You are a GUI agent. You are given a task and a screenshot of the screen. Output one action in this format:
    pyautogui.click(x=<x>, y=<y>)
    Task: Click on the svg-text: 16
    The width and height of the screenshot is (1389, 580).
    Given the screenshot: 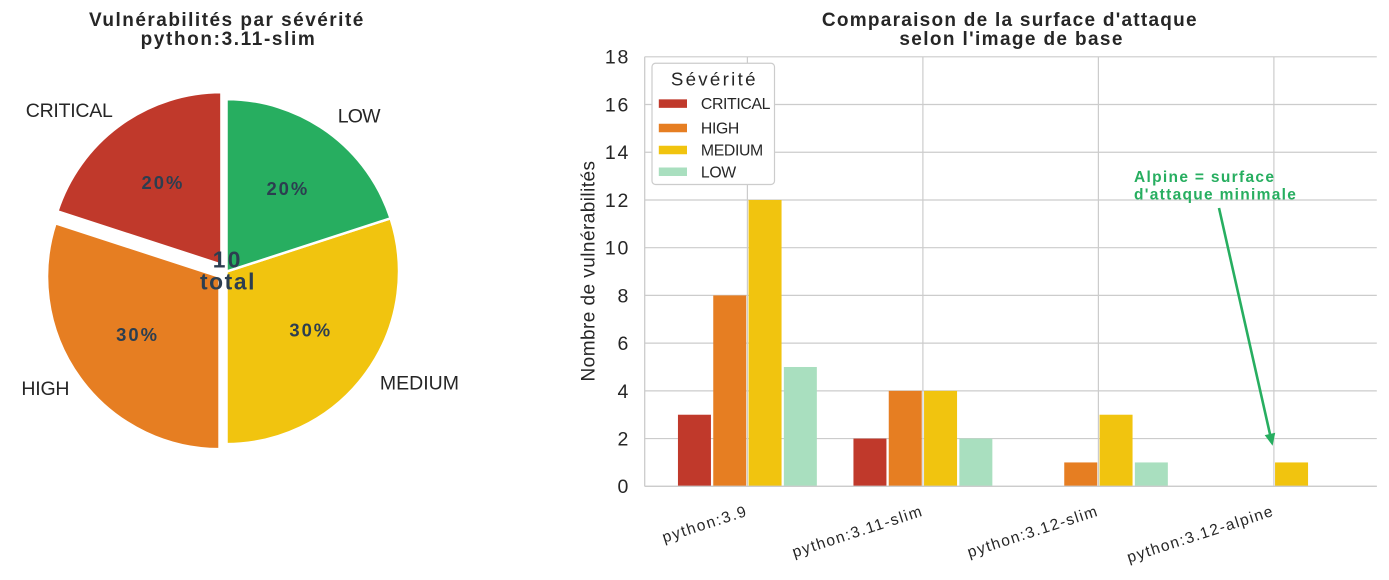 What is the action you would take?
    pyautogui.click(x=617, y=105)
    